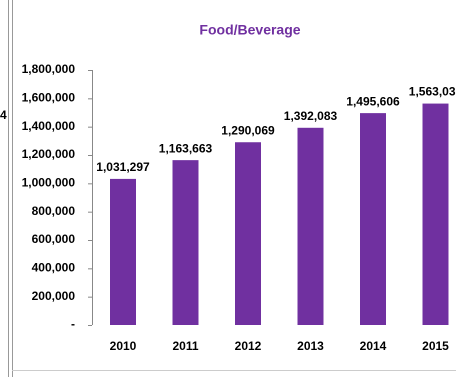 This screenshot has height=377, width=456. I want to click on value-label: 1,163,663, so click(186, 148).